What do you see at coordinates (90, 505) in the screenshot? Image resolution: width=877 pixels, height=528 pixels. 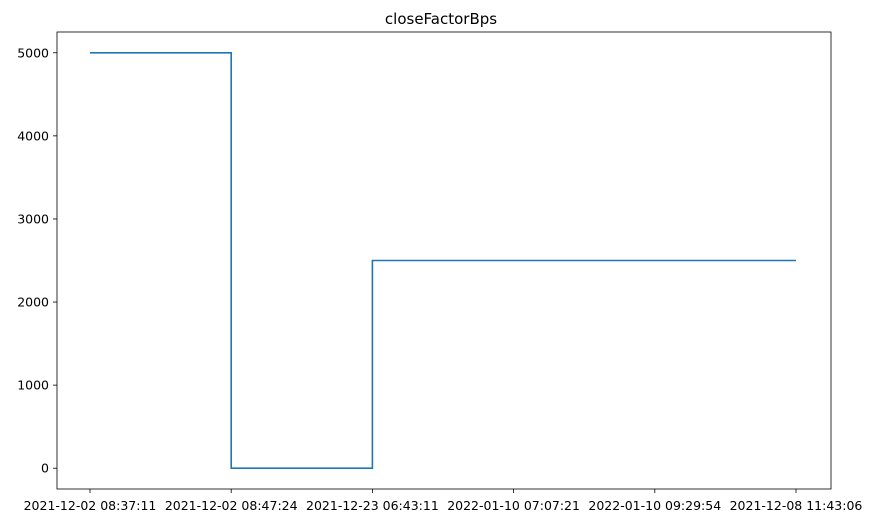 I see `x-tick-label: 2021-12-02 08:37:11` at bounding box center [90, 505].